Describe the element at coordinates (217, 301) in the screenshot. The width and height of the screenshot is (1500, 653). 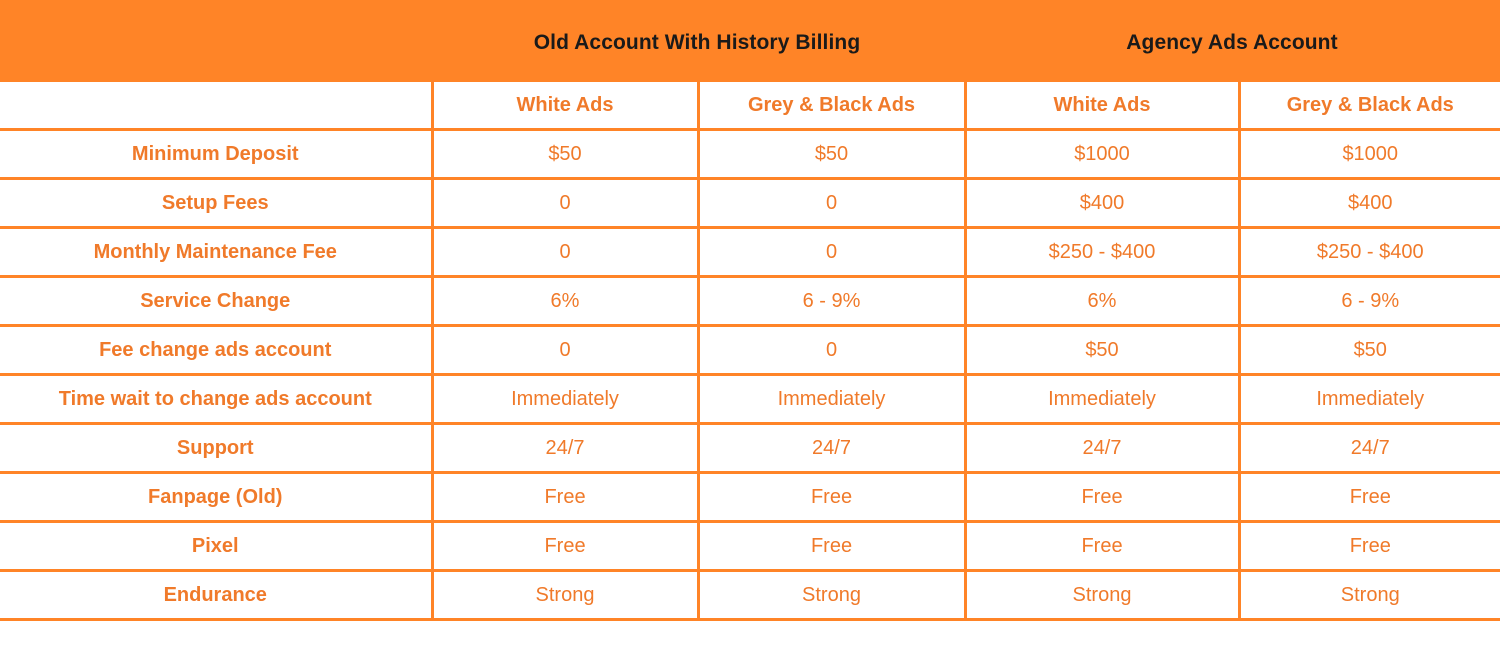
I see `row-label: Service Change` at that location.